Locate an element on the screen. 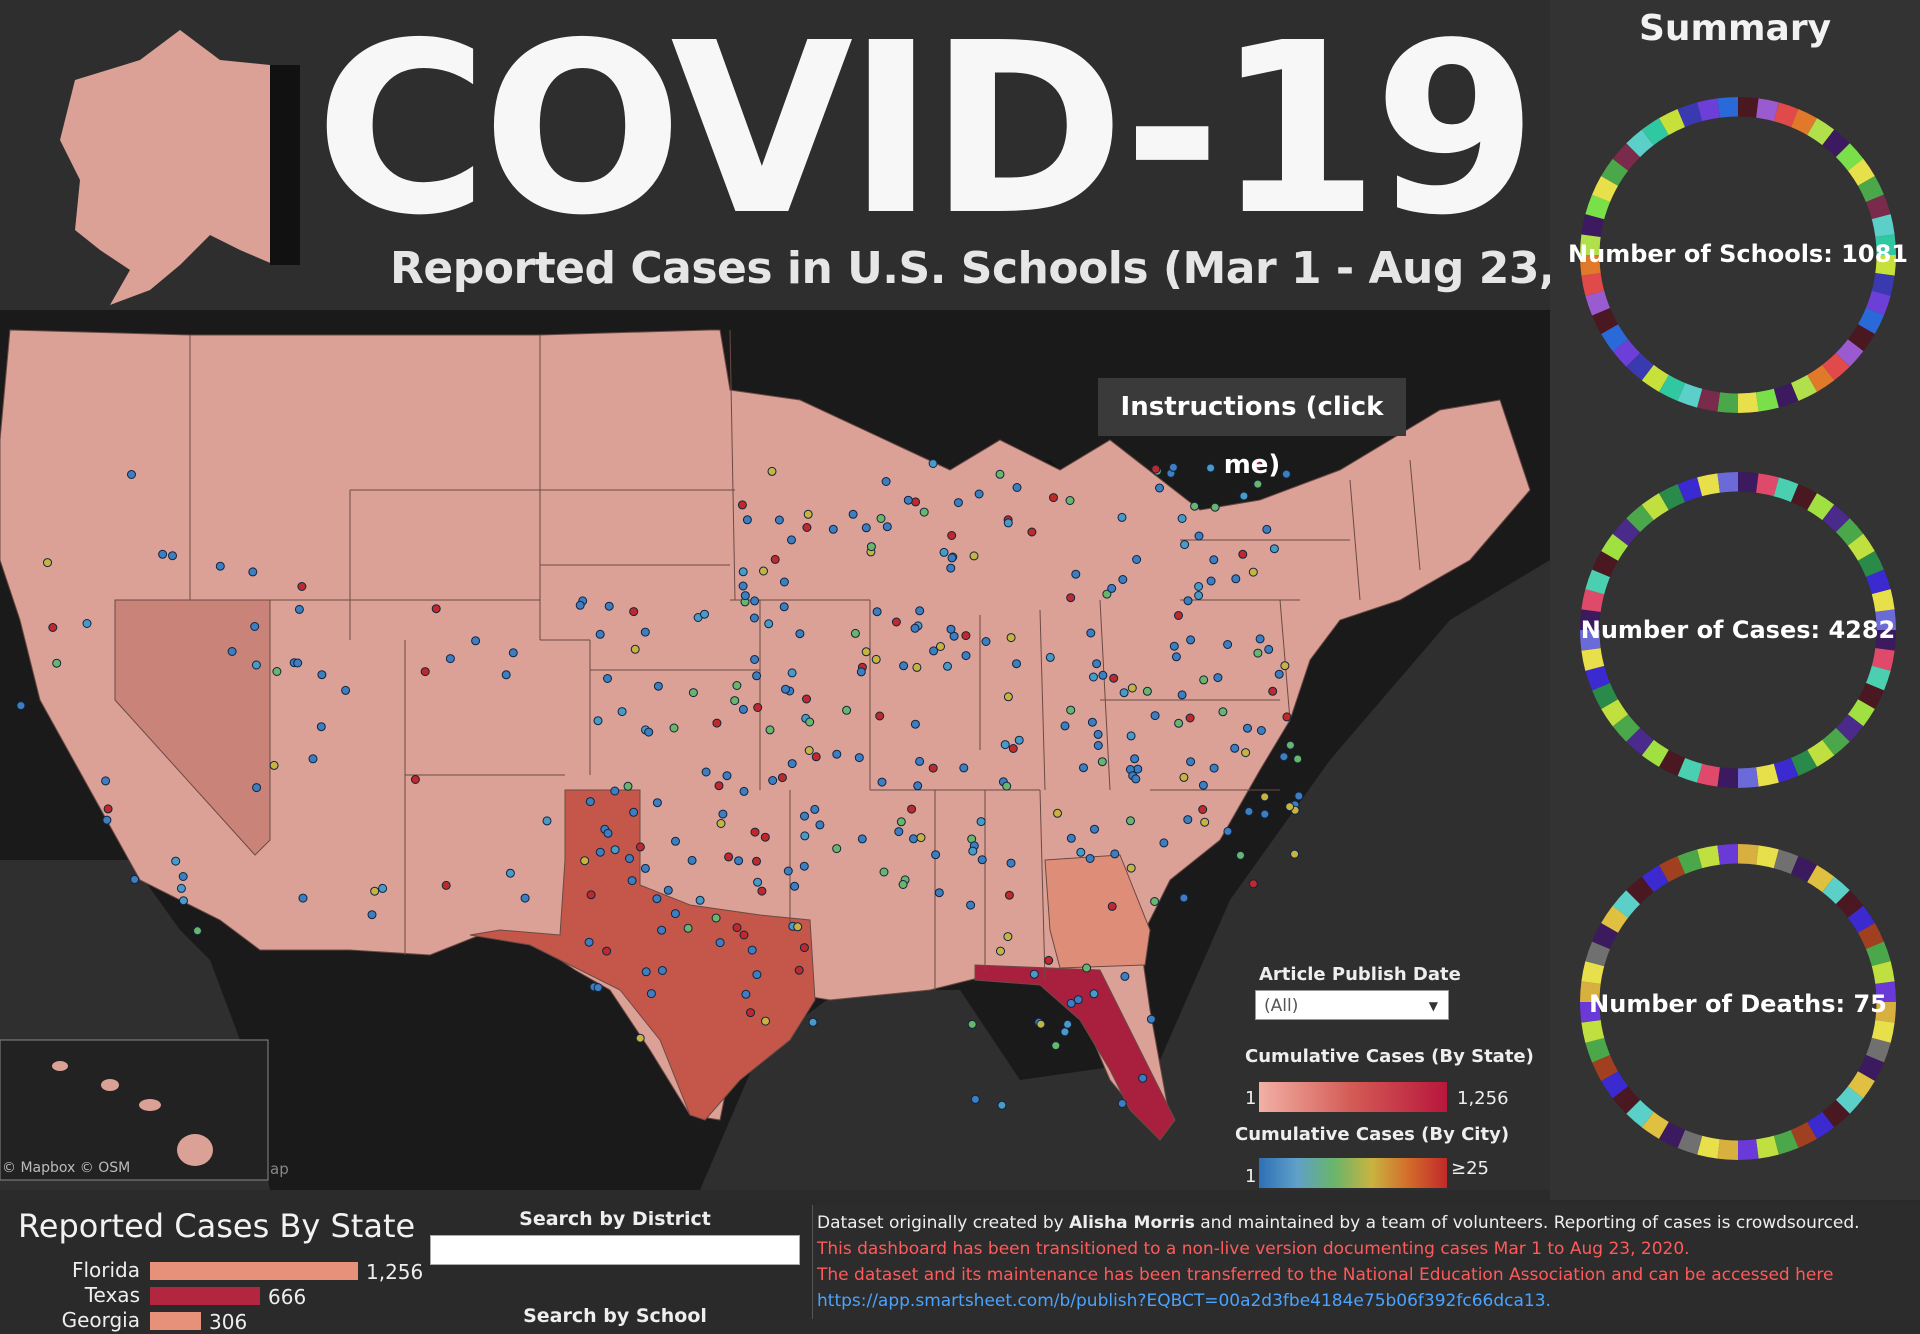 This screenshot has width=1920, height=1334. schools-donut-chart is located at coordinates (1738, 255).